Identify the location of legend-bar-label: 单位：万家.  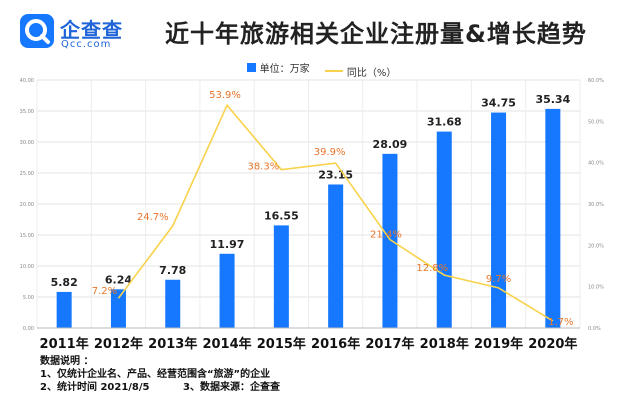
(284, 69).